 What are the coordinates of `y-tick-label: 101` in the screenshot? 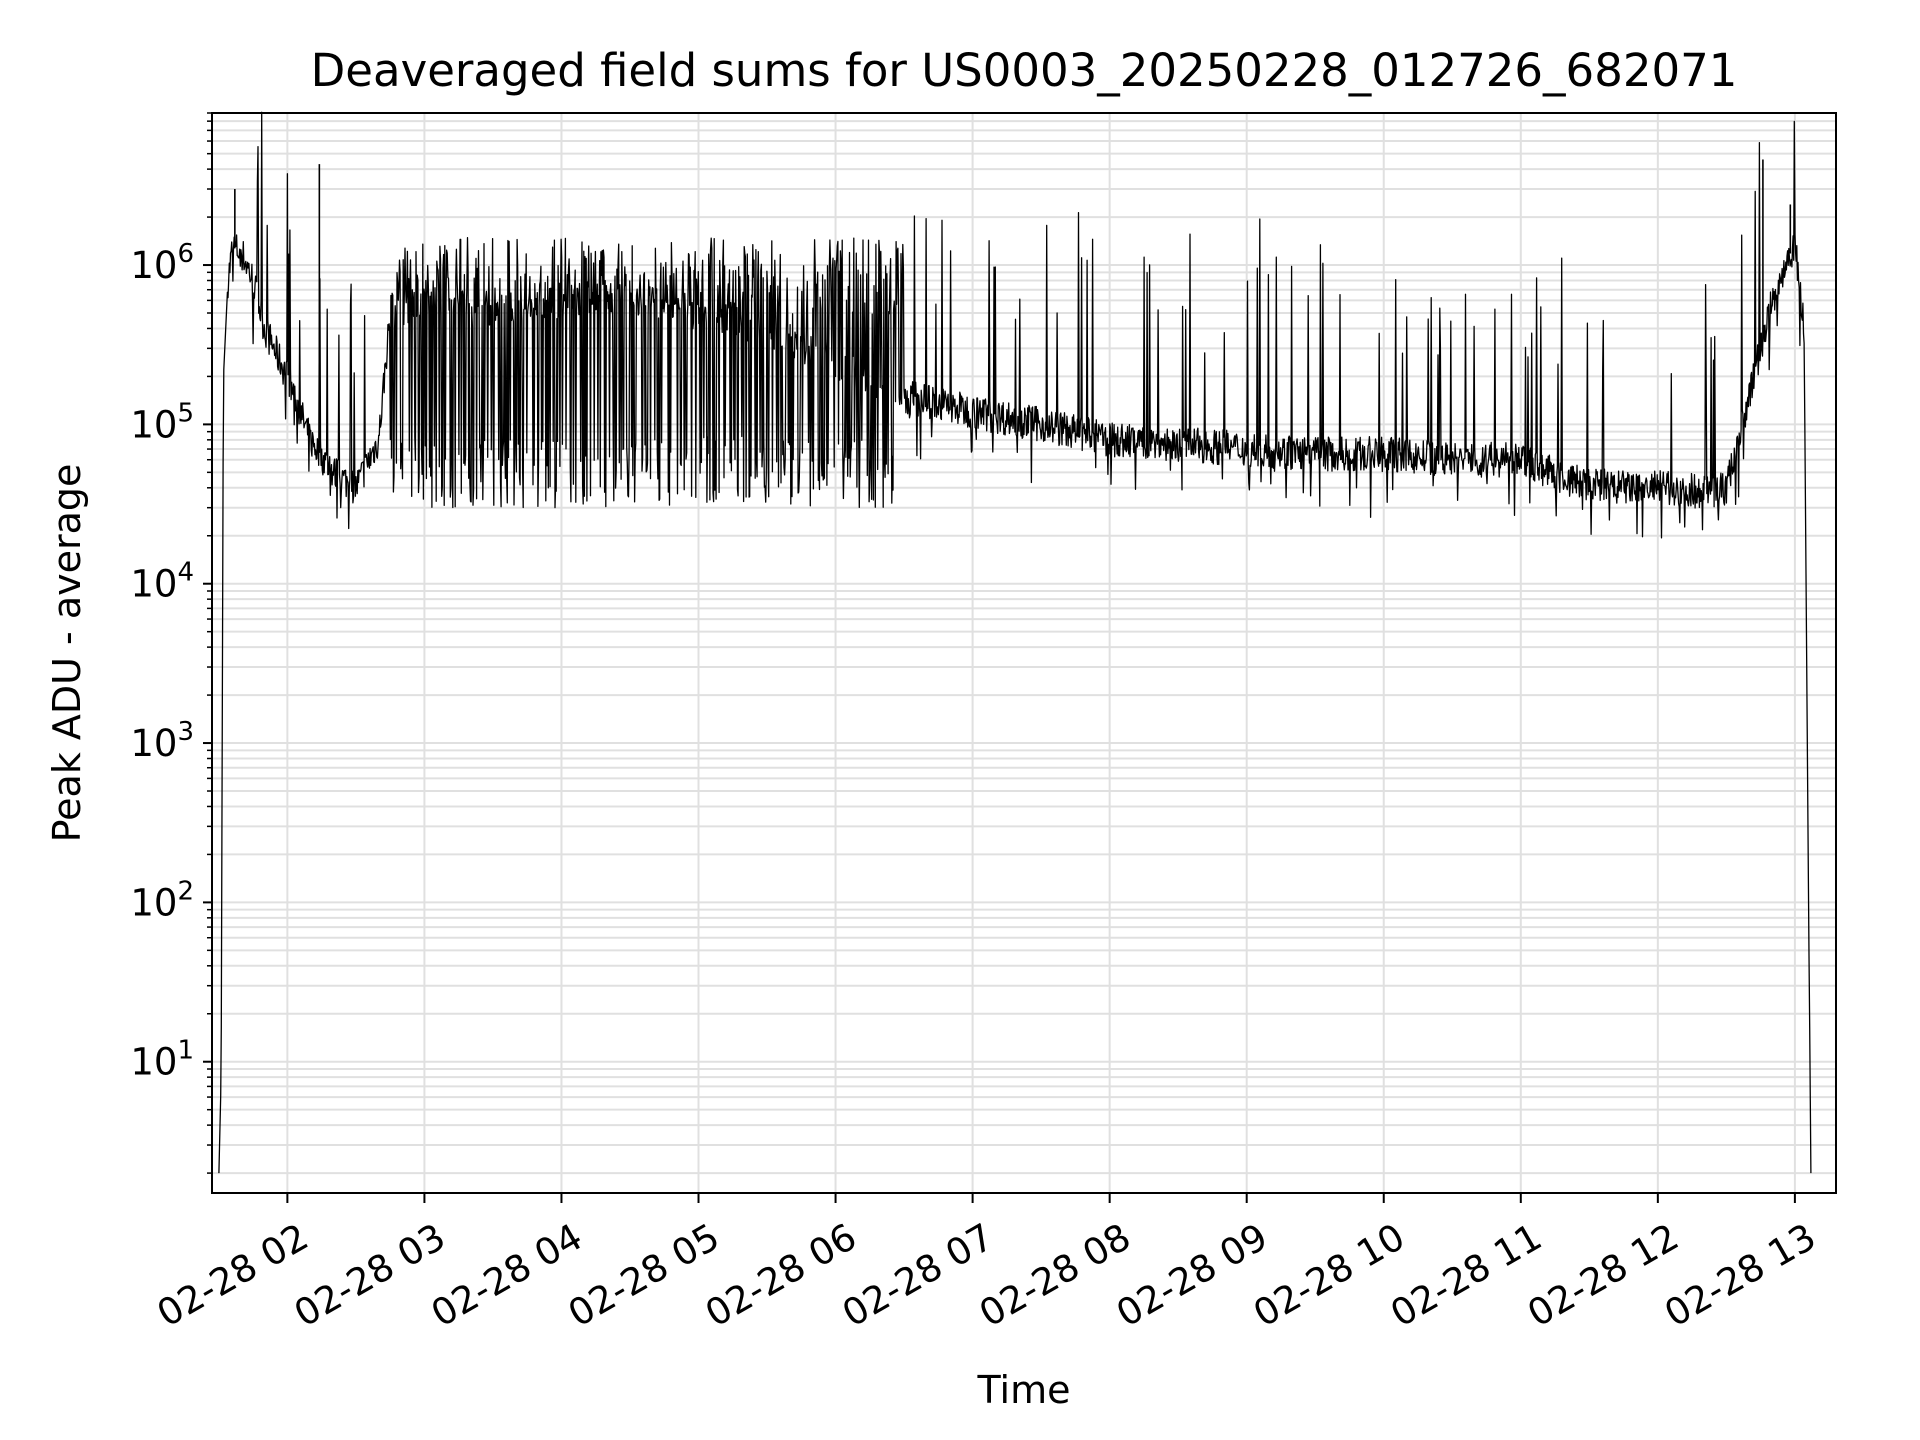 It's located at (162, 1060).